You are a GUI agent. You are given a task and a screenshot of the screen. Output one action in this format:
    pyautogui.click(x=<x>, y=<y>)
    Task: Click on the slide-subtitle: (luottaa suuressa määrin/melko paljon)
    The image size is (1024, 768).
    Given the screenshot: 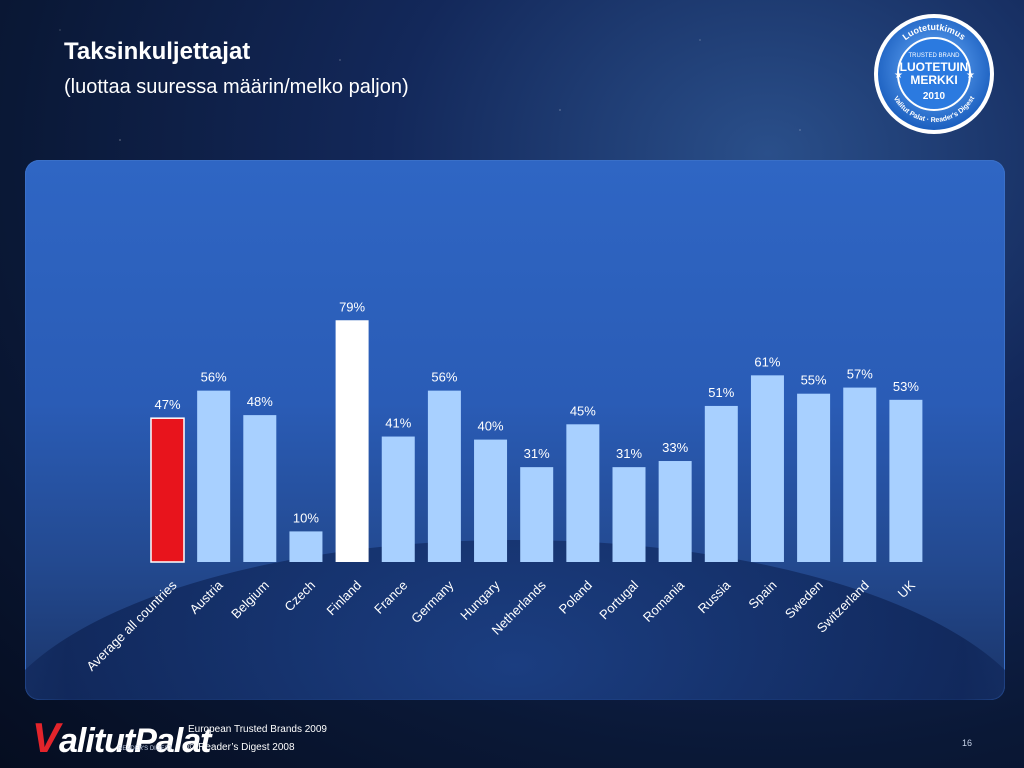 What is the action you would take?
    pyautogui.click(x=236, y=87)
    